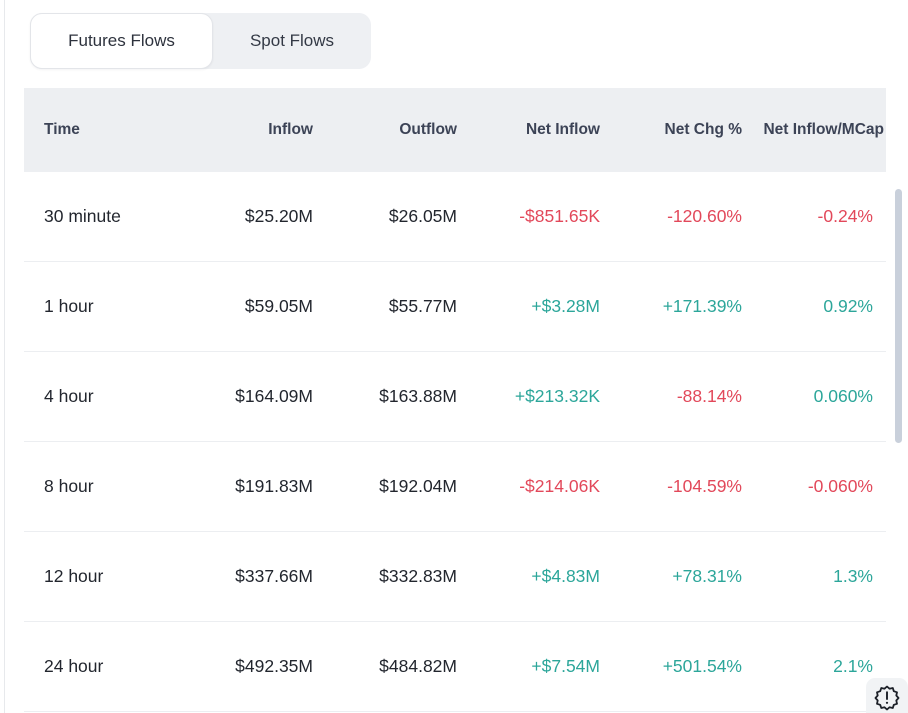 This screenshot has width=908, height=713. Describe the element at coordinates (853, 666) in the screenshot. I see `cell-net-inflow-mcap: 2.1%` at that location.